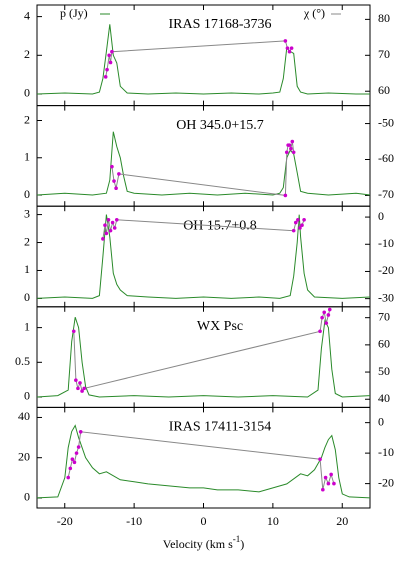  I want to click on panel-title: IRAS 17411-3154, so click(220, 427).